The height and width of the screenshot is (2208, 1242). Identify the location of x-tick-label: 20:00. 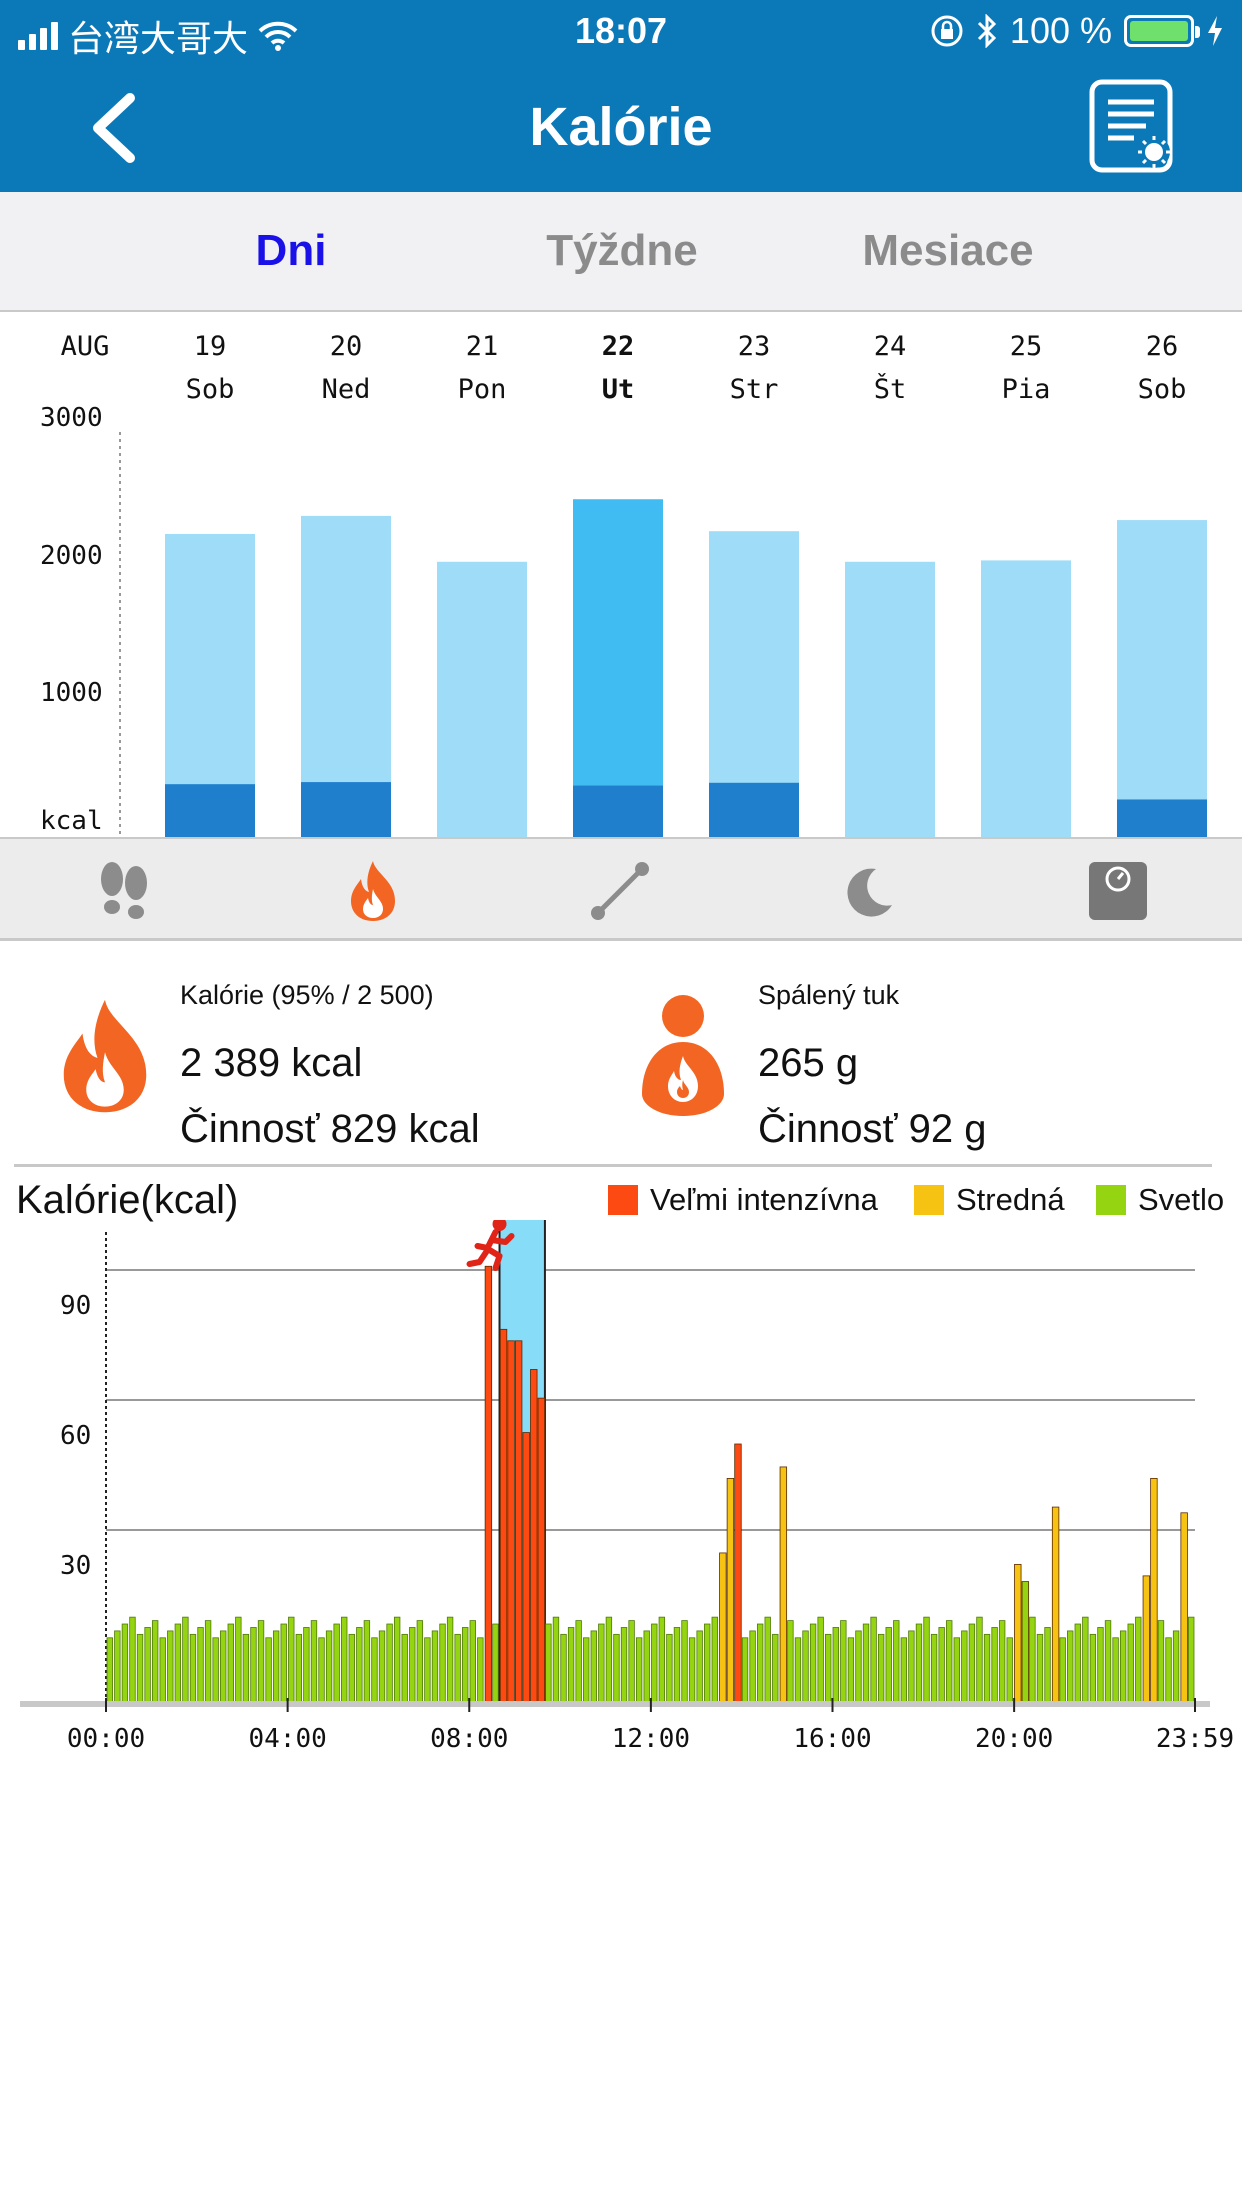
(1014, 1739).